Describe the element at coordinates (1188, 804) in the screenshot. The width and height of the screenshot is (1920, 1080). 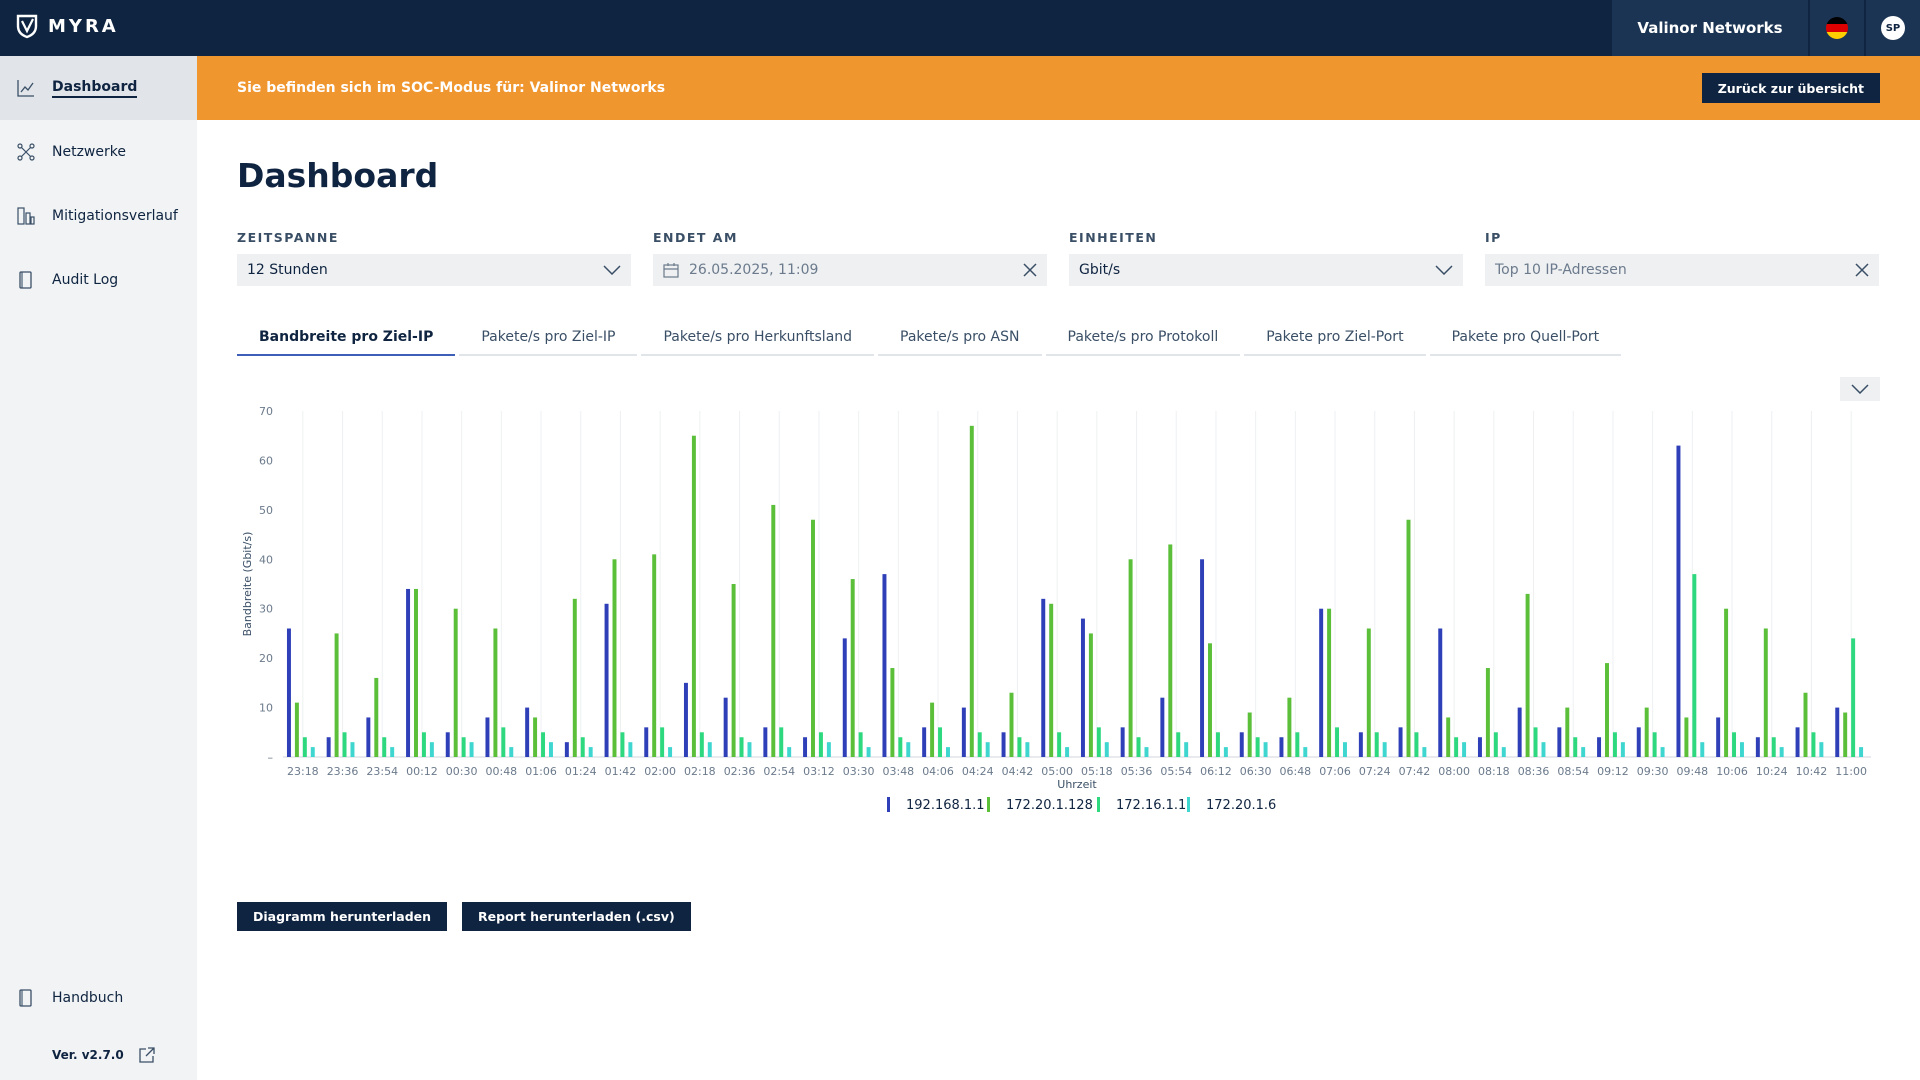
I see `legend-swatch` at that location.